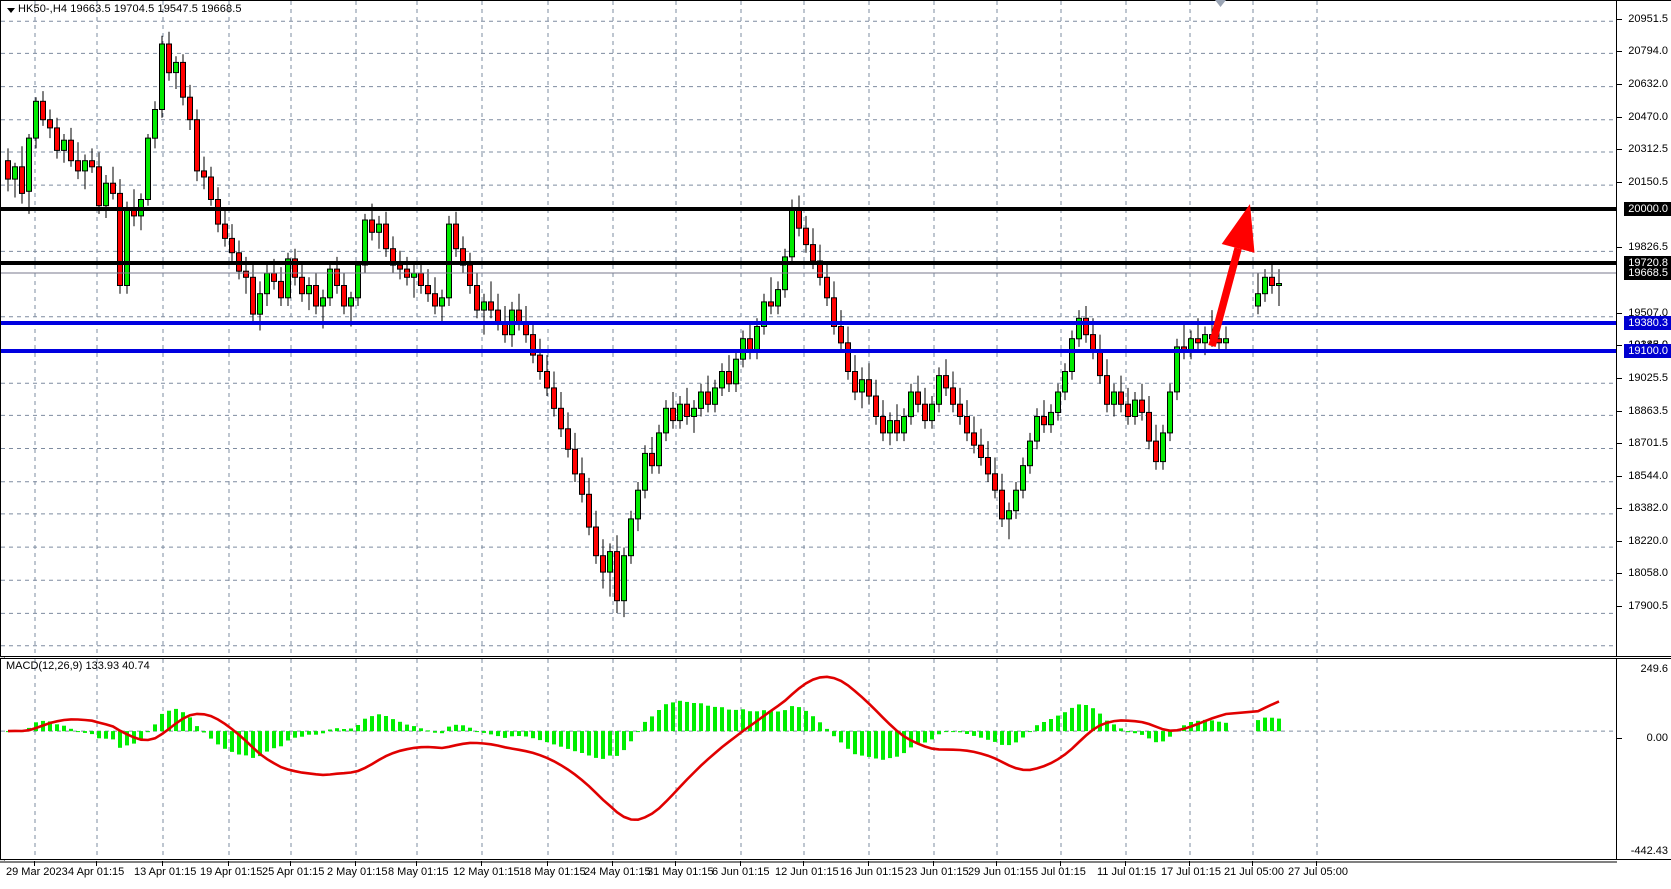 This screenshot has height=889, width=1671. I want to click on chart-title: HK50-,H4 19663.5 19704.5 19547.5 19668.5, so click(130, 9).